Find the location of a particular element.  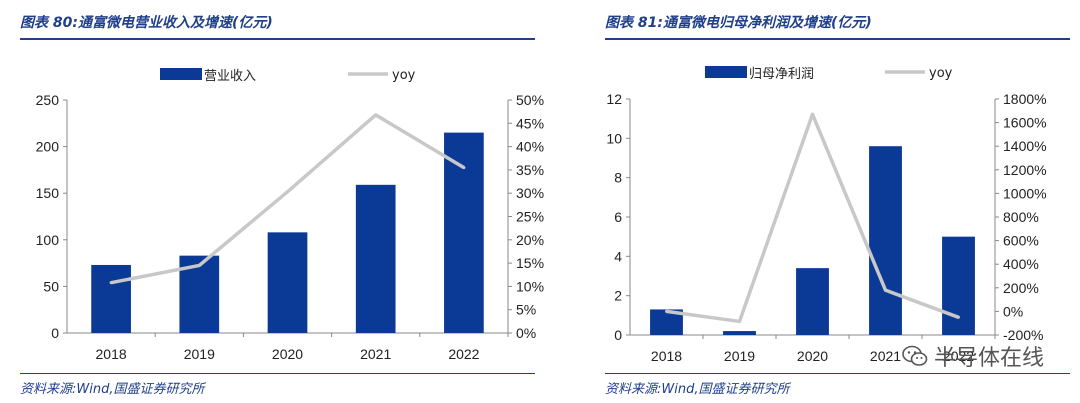

y-right-tick-label: 400% is located at coordinates (1021, 264).